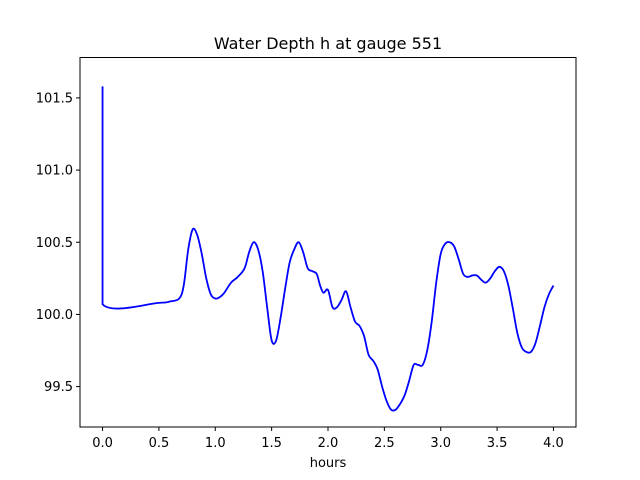 Image resolution: width=640 pixels, height=480 pixels. I want to click on x-tick-label: 0.5, so click(159, 443).